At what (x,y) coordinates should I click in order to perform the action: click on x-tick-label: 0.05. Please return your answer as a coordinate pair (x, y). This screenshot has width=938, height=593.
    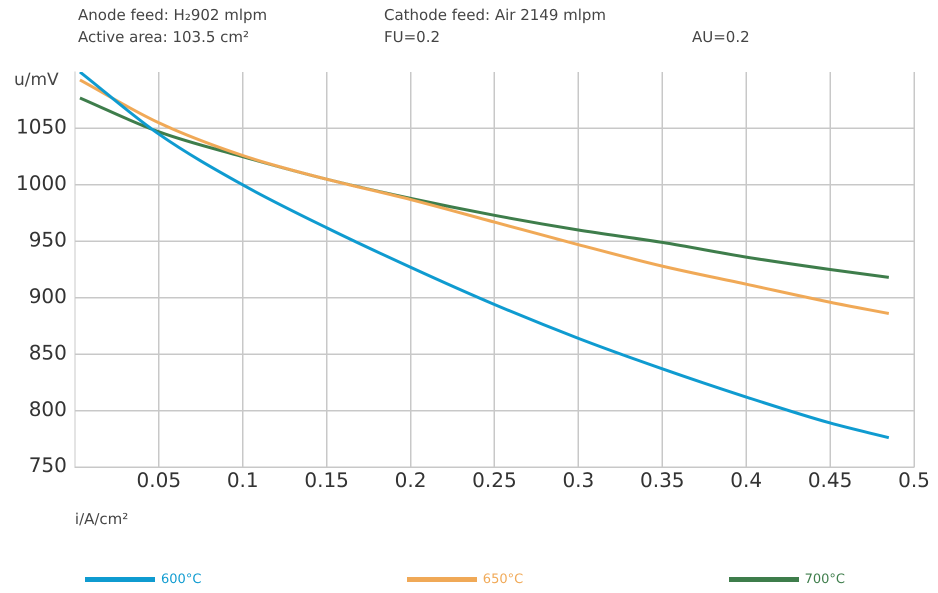
    Looking at the image, I should click on (159, 480).